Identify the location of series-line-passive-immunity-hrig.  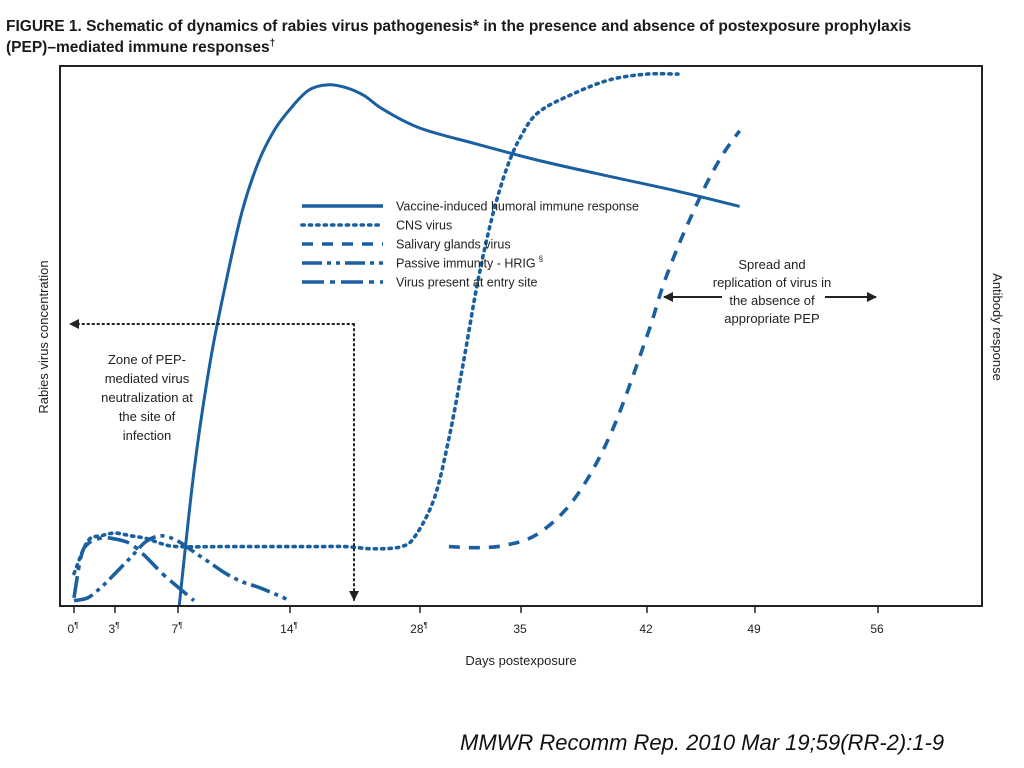
(182, 568).